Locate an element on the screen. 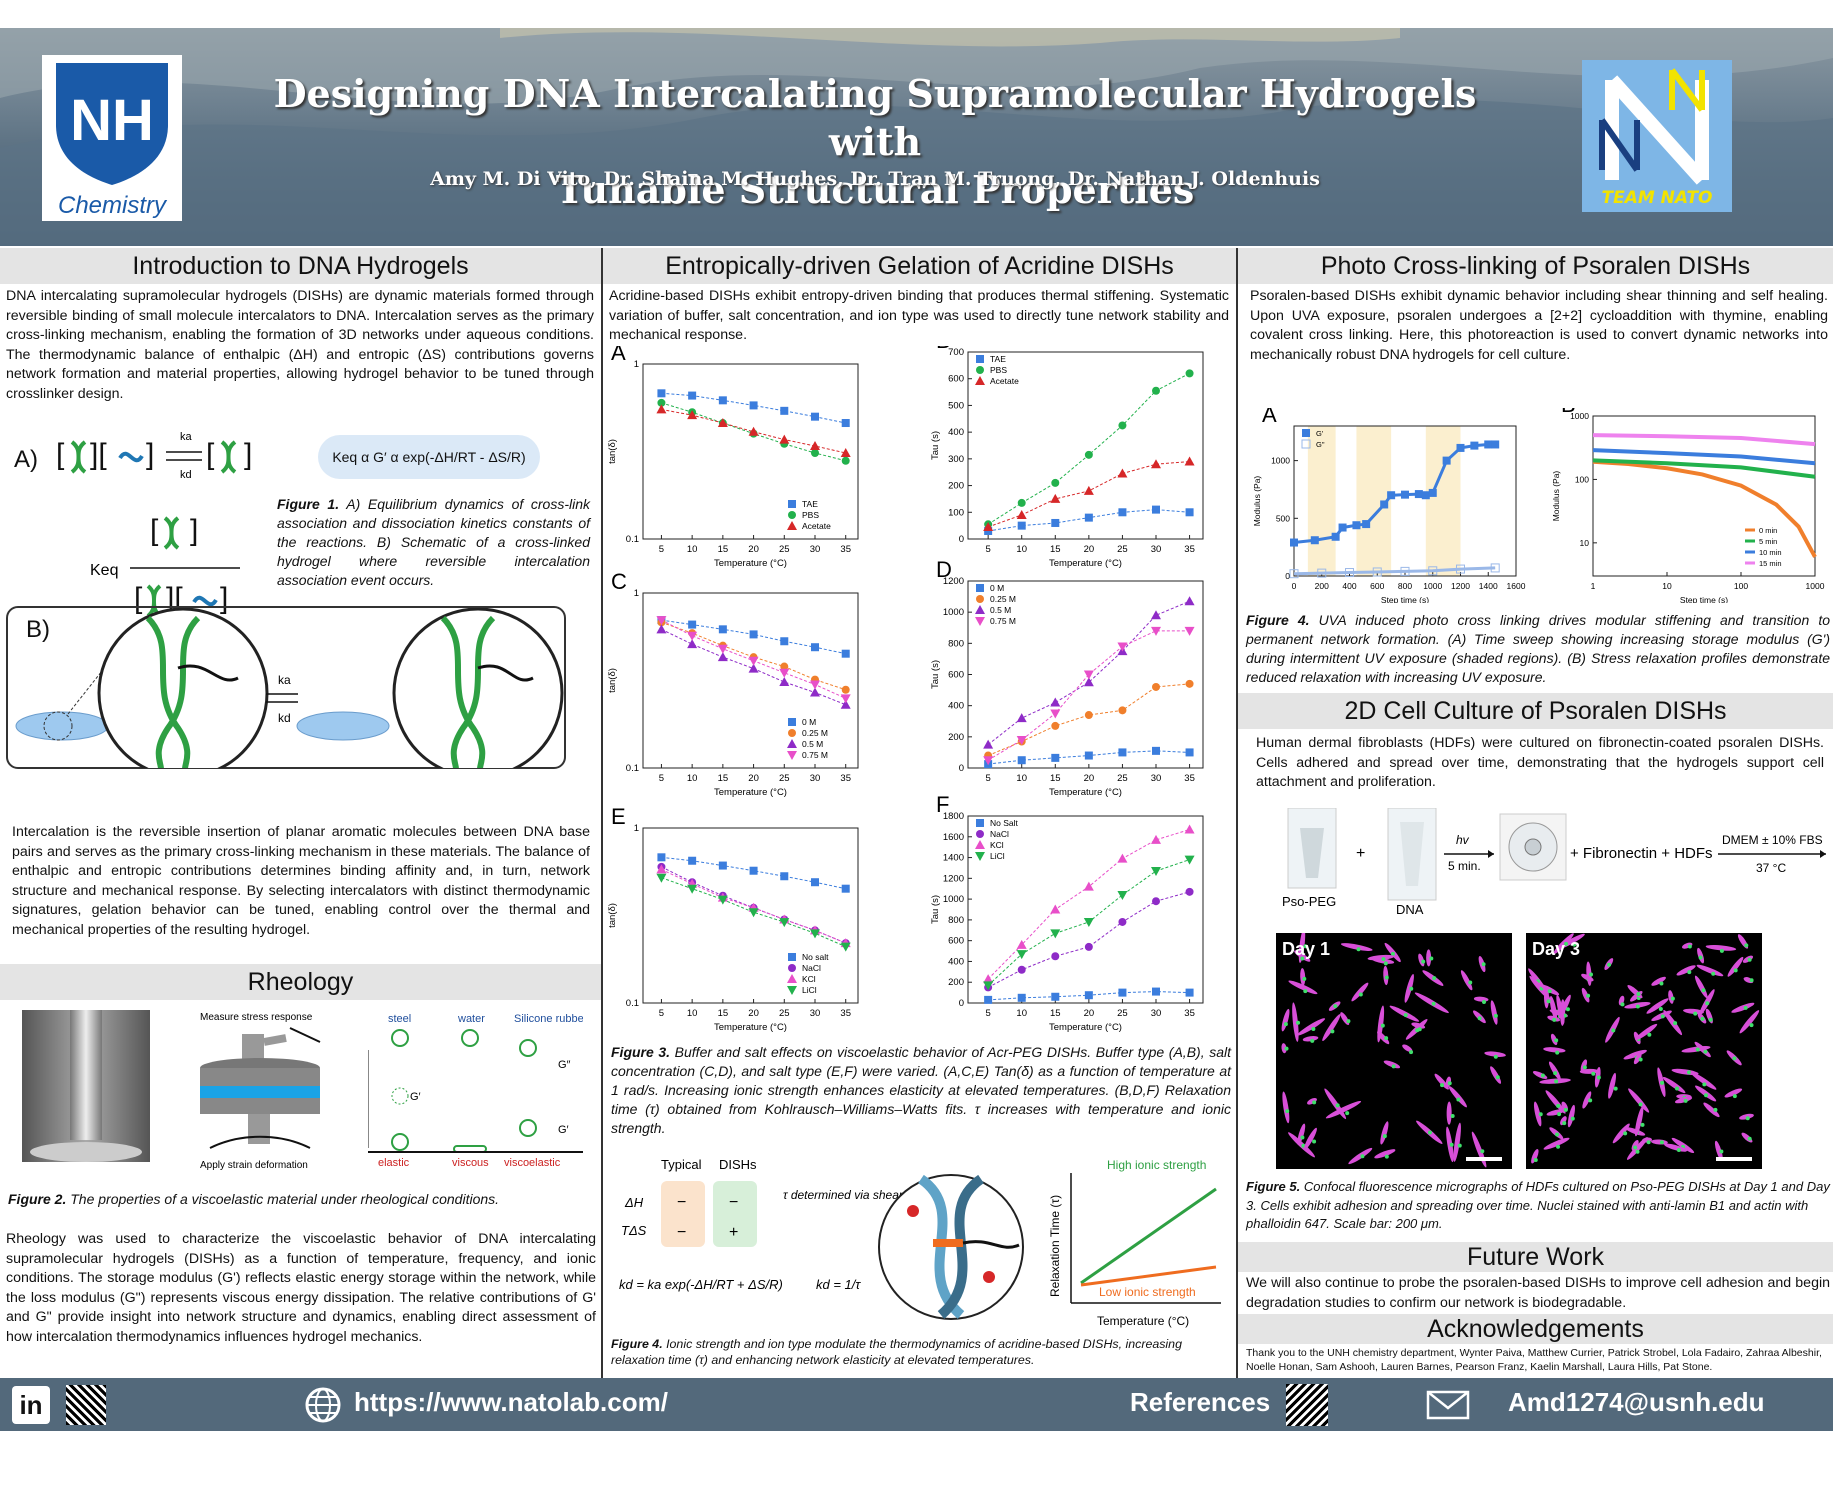  linkedin-icon: in is located at coordinates (31, 1405).